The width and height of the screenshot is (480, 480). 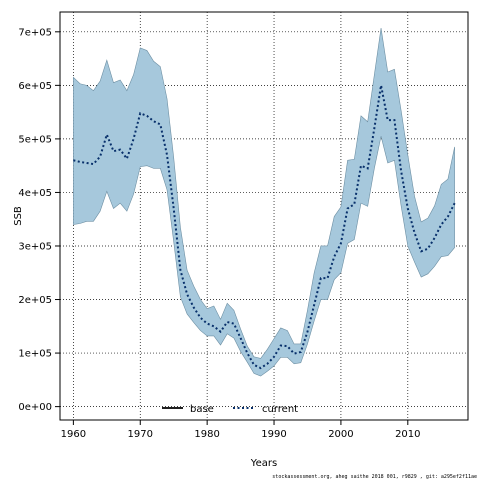 What do you see at coordinates (280, 409) in the screenshot?
I see `legend-current-label: current` at bounding box center [280, 409].